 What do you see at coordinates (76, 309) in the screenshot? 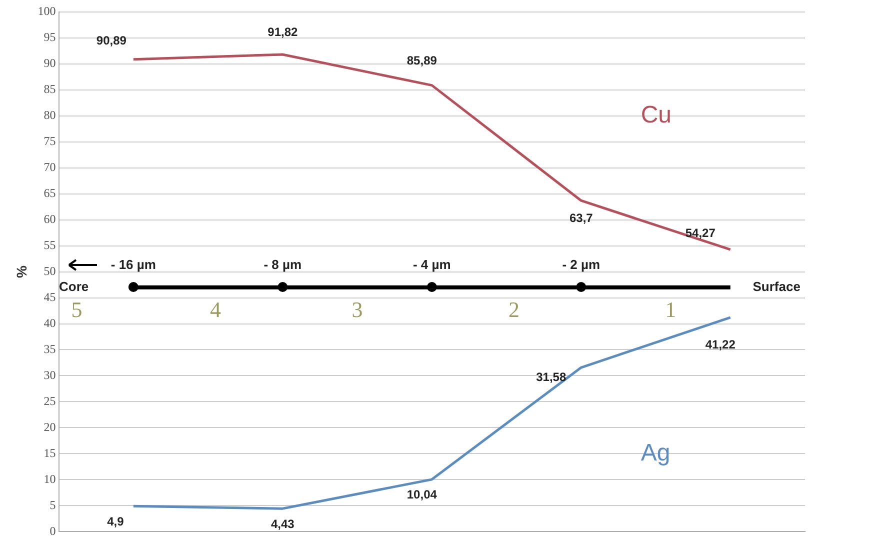
I see `annotation: 5` at bounding box center [76, 309].